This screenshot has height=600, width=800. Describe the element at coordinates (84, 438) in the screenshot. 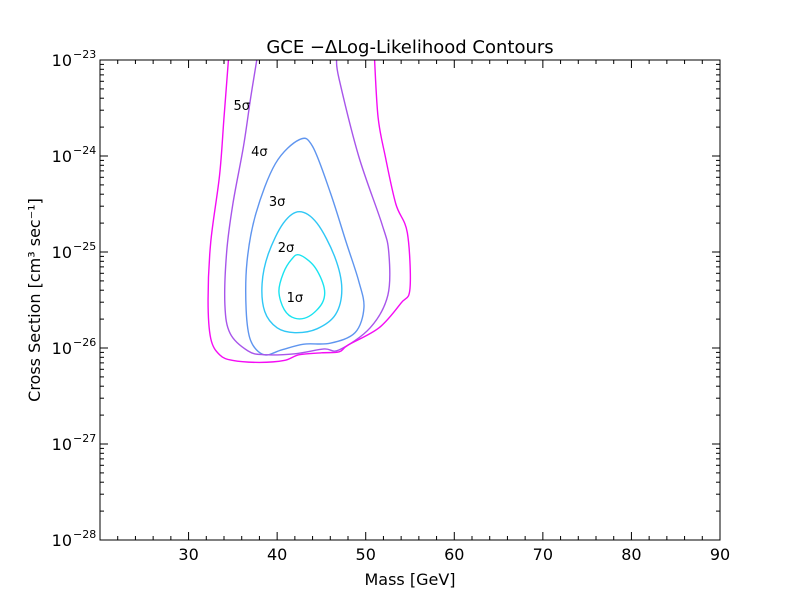

I see `y-tick-exponent: −27` at that location.